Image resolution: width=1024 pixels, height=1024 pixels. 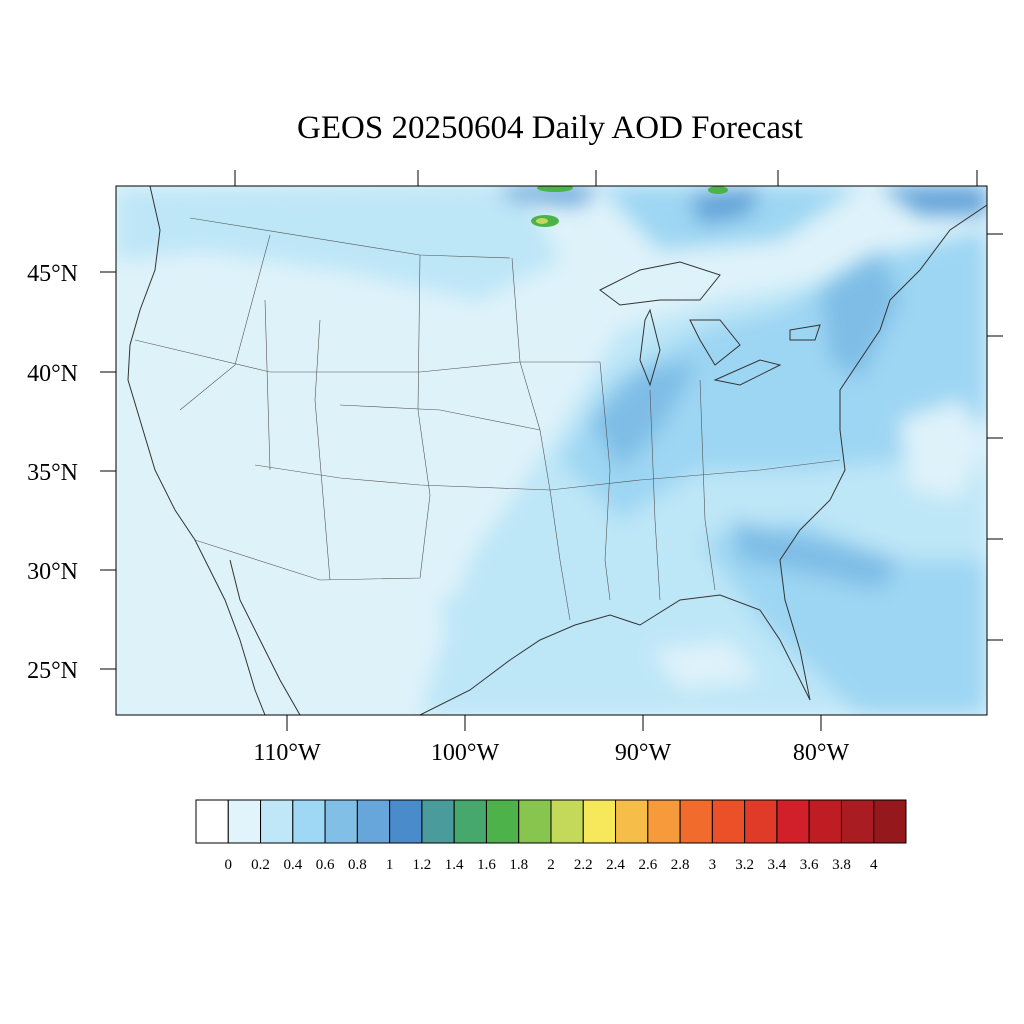 What do you see at coordinates (267, 385) in the screenshot?
I see `border-nevada` at bounding box center [267, 385].